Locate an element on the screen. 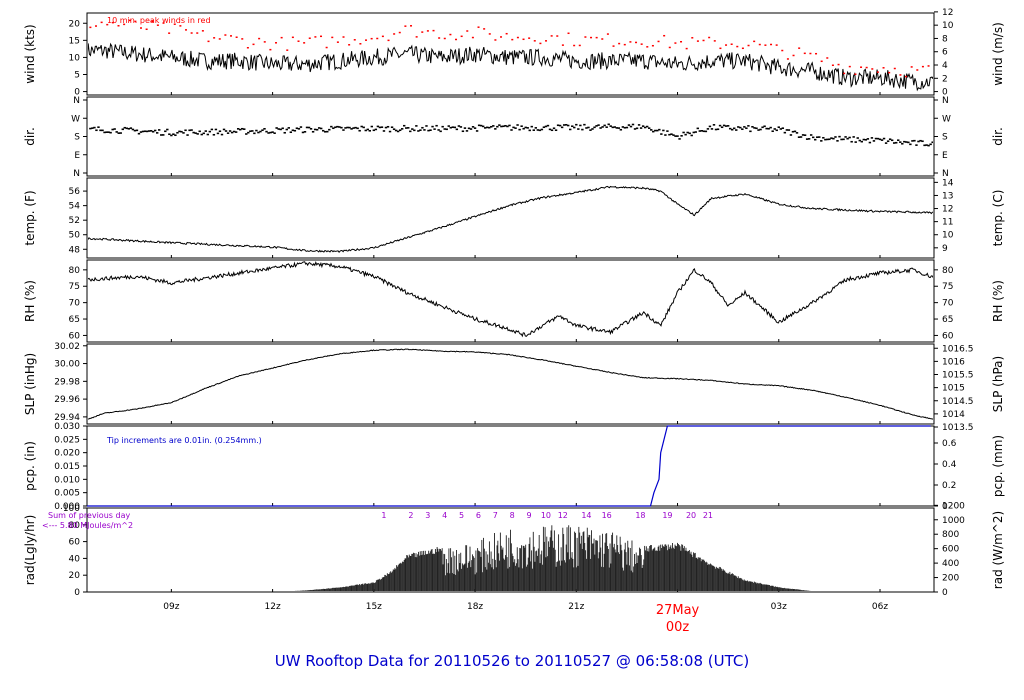  slp-ytick-left-label: 30.00 is located at coordinates (67, 365).